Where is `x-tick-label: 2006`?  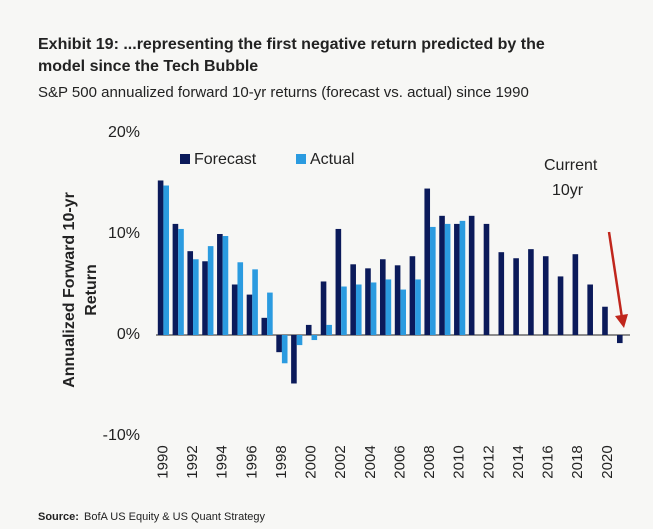
x-tick-label: 2006 is located at coordinates (399, 461).